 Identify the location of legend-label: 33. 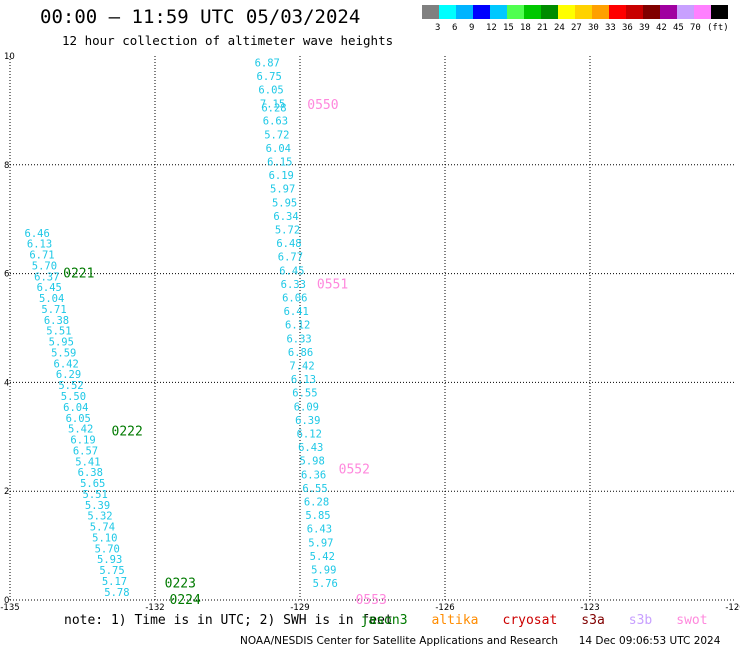
(610, 28).